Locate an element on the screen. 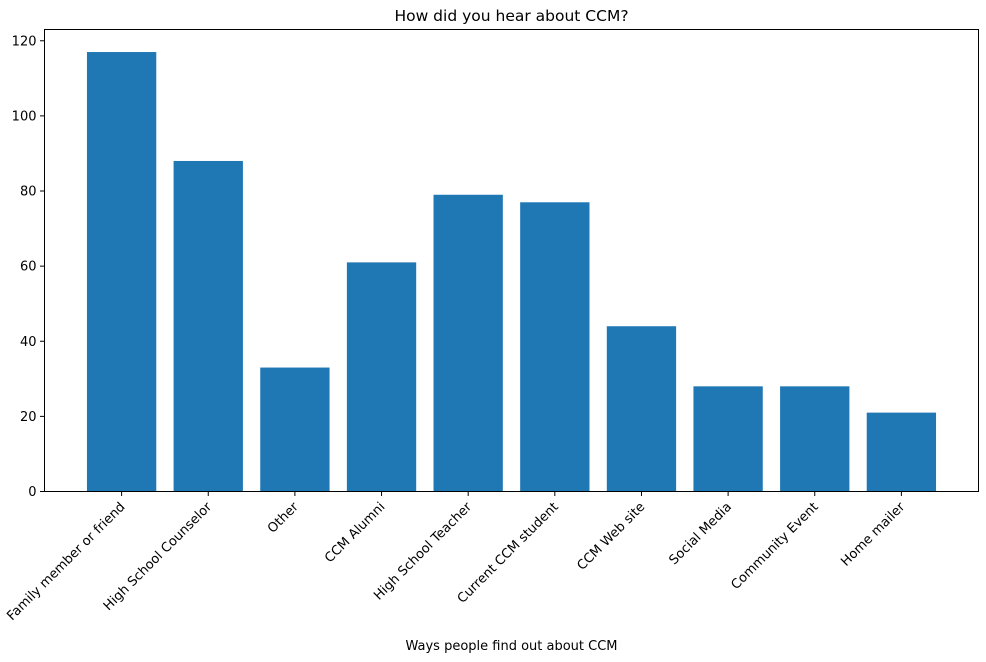 This screenshot has width=986, height=662. bar-home-mailer is located at coordinates (901, 452).